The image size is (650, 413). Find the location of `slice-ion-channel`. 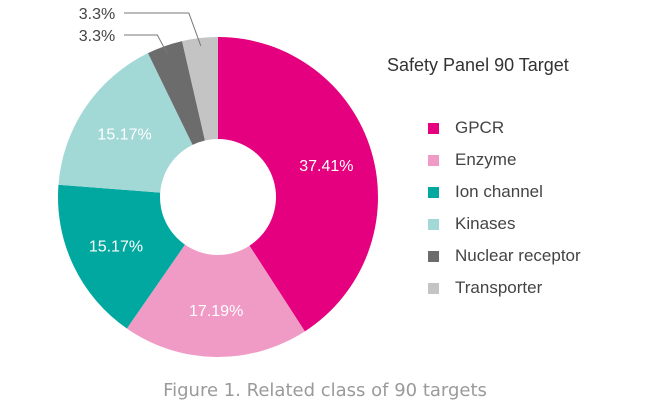

slice-ion-channel is located at coordinates (121, 256).